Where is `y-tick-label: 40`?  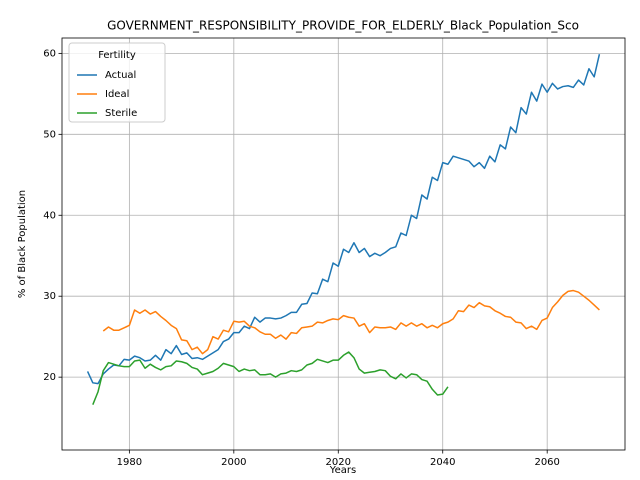
y-tick-label: 40 is located at coordinates (49, 215).